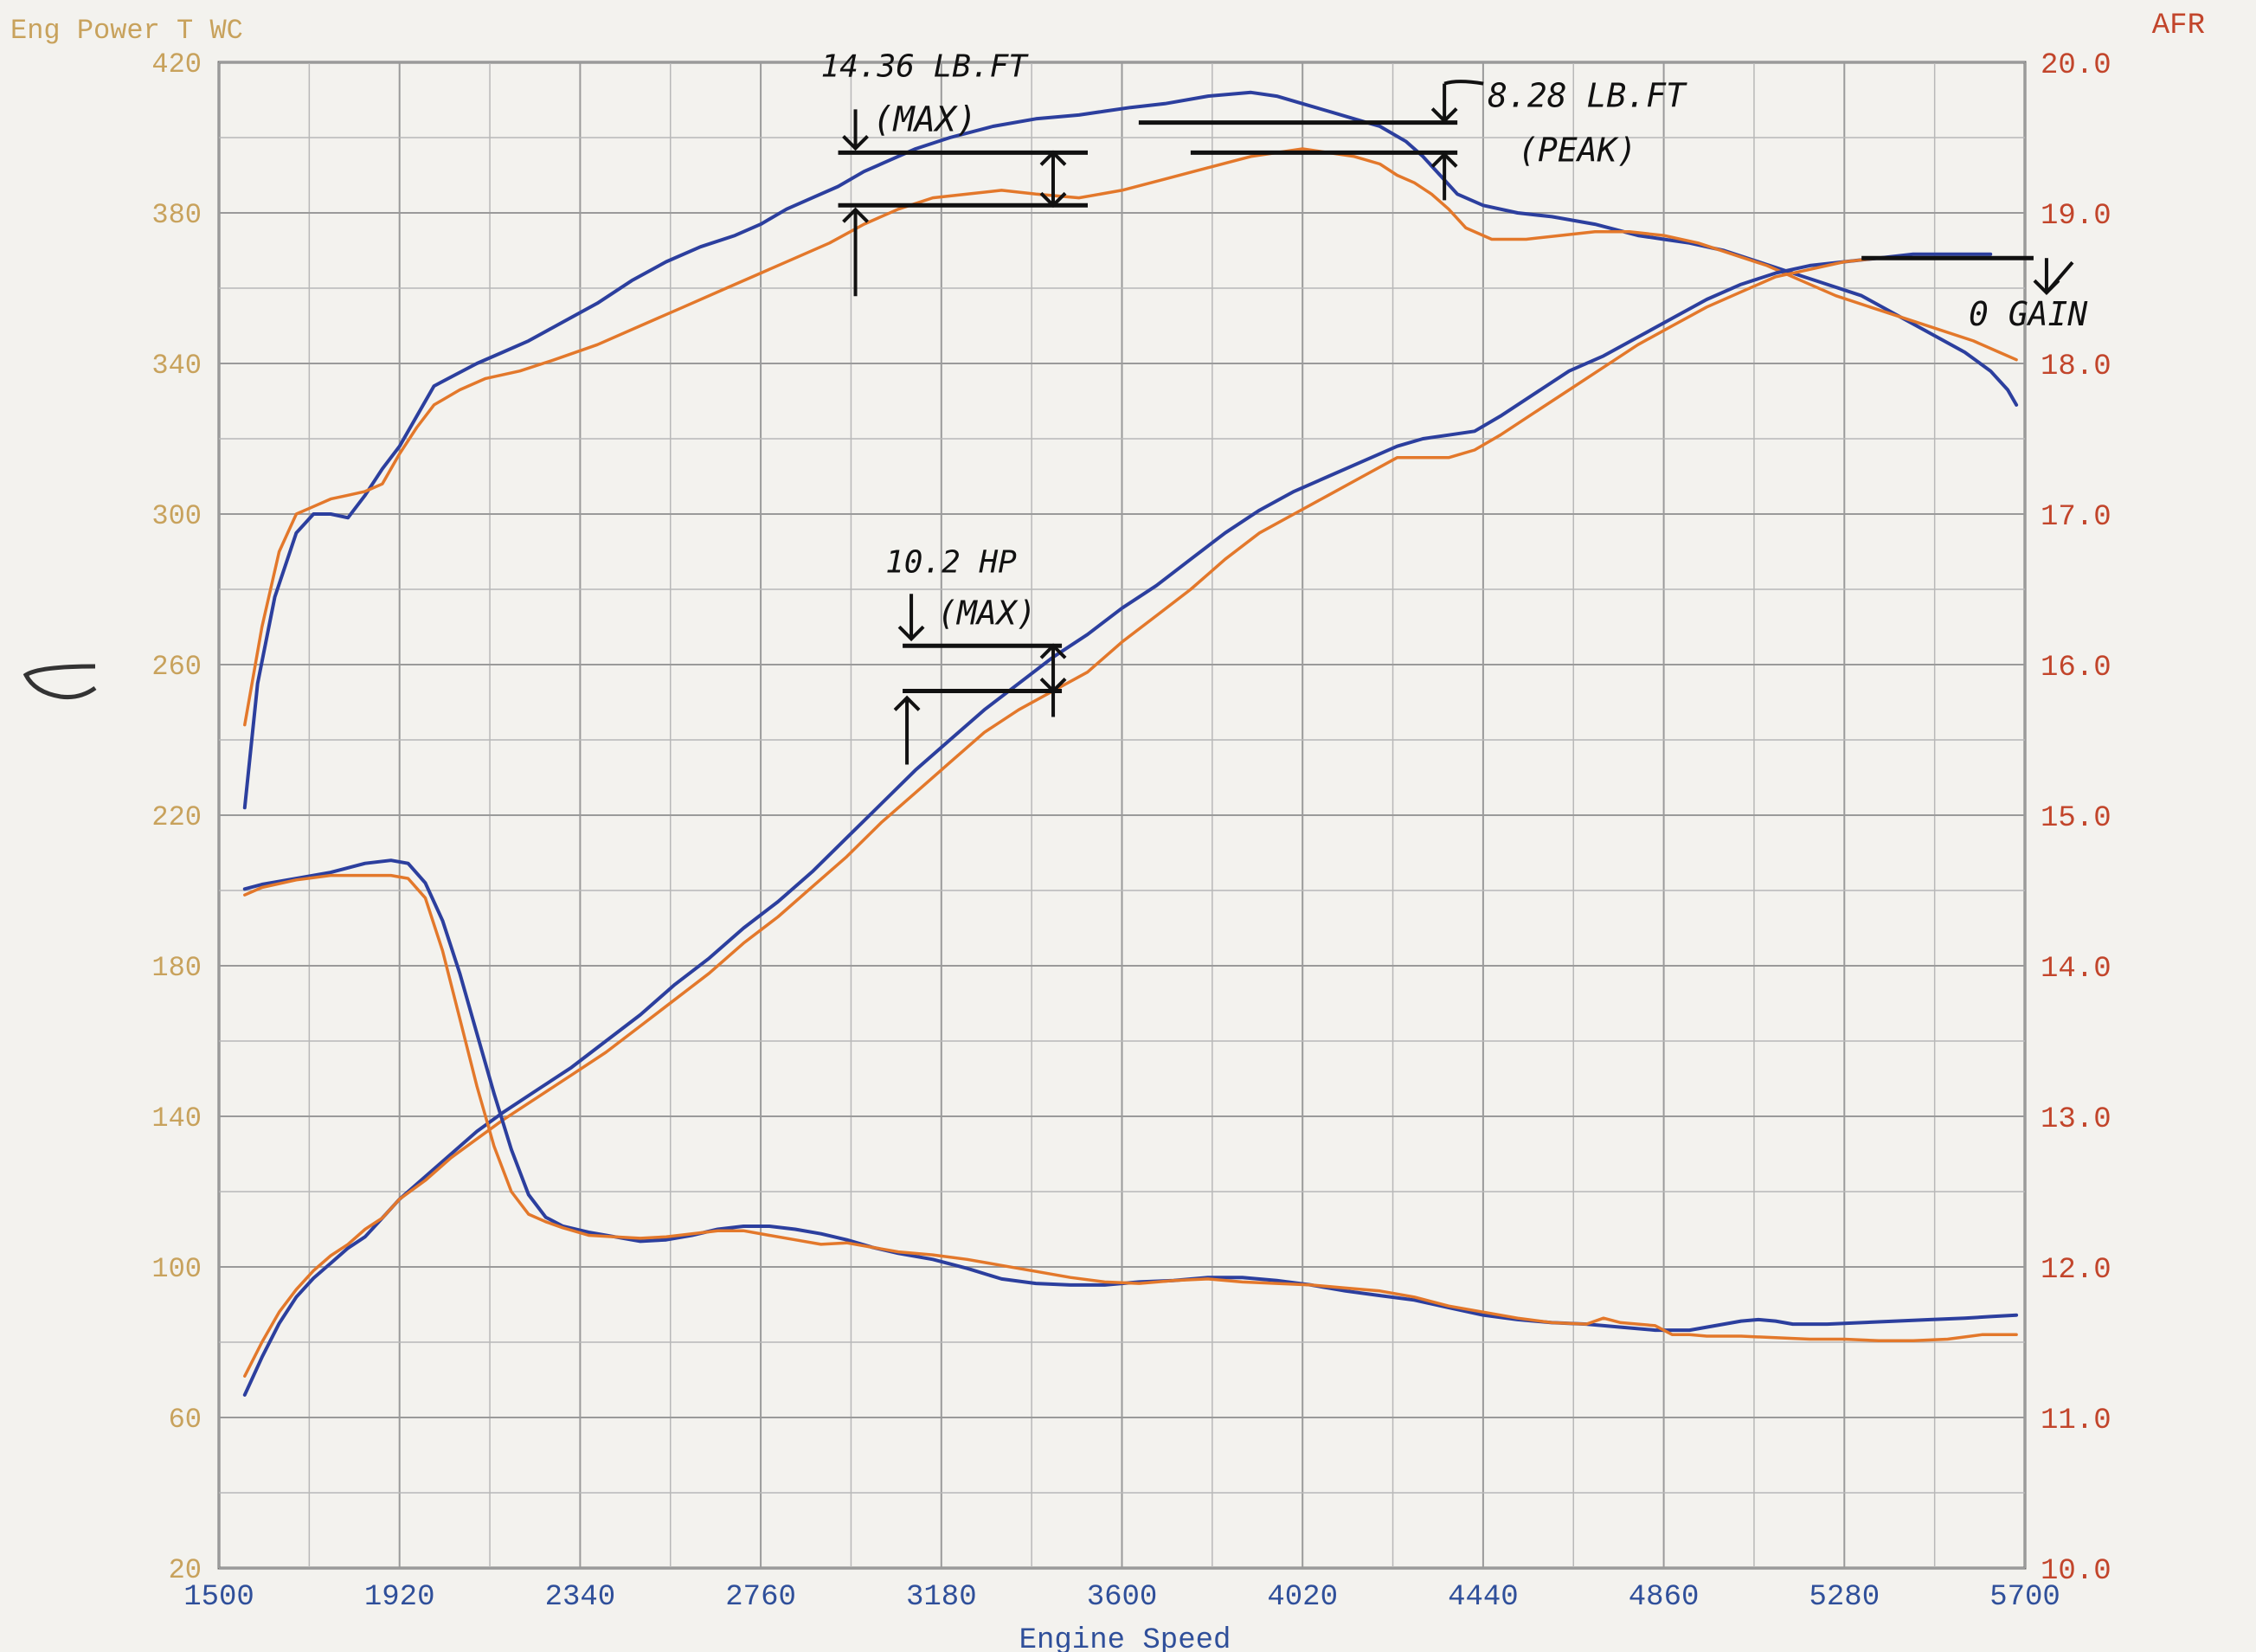 Image resolution: width=2256 pixels, height=1652 pixels. Describe the element at coordinates (1302, 1597) in the screenshot. I see `x-tick-label: 4020` at that location.